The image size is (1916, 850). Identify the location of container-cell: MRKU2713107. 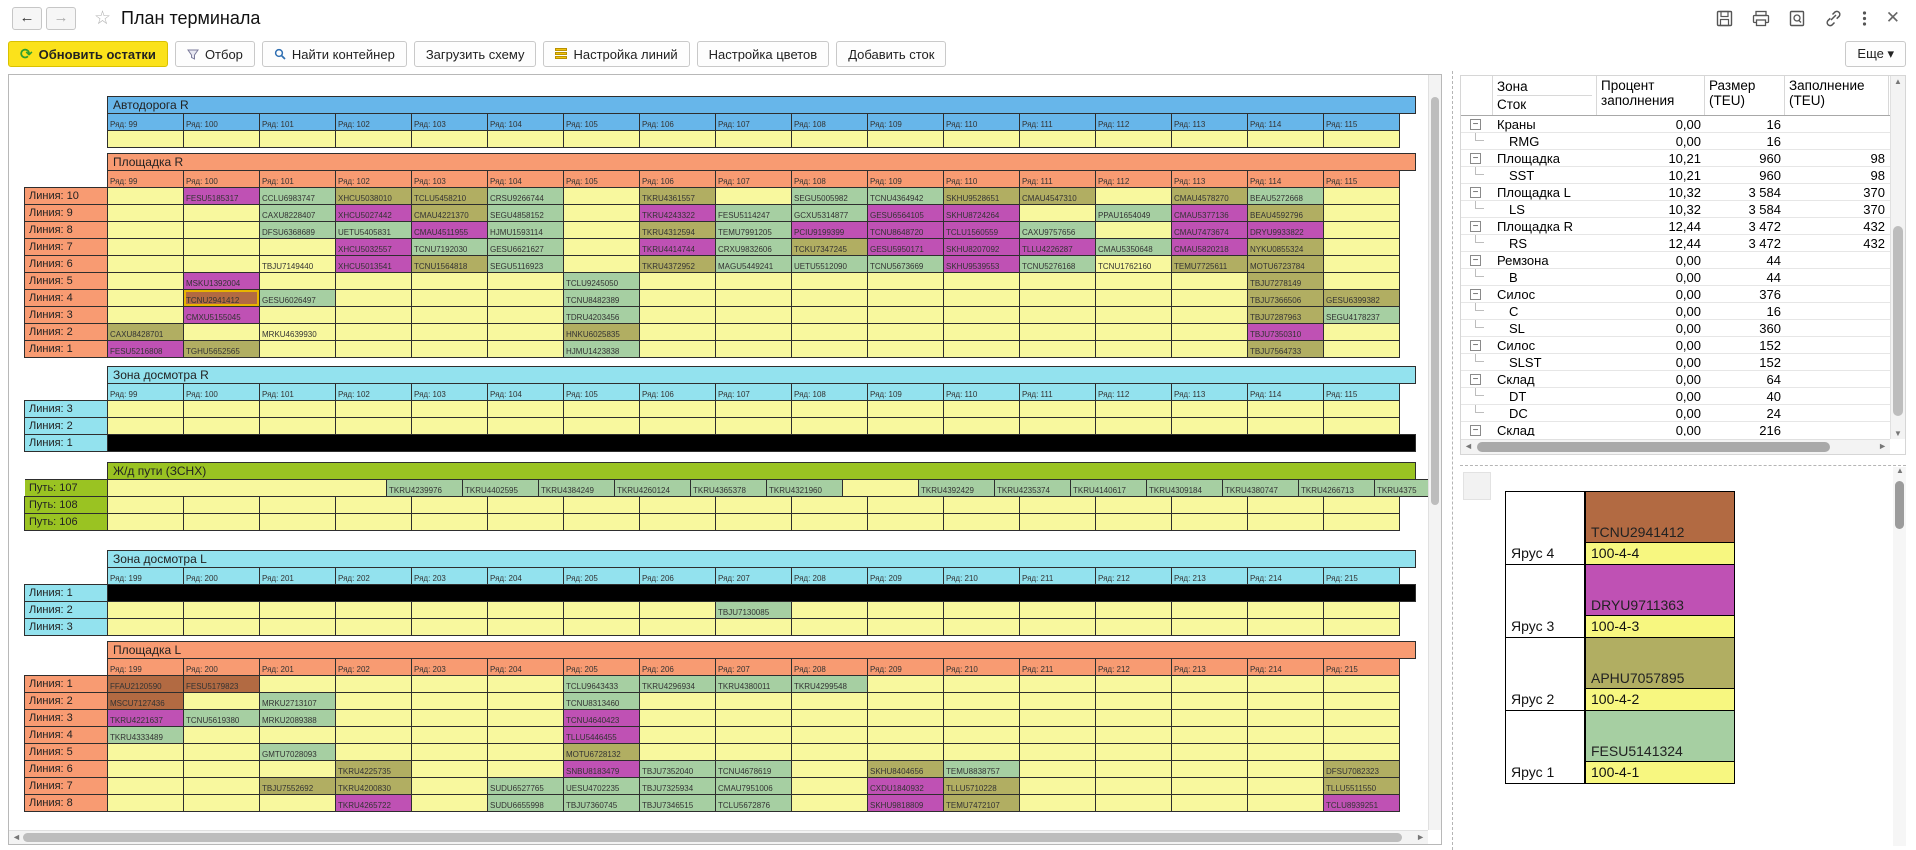
(297, 701).